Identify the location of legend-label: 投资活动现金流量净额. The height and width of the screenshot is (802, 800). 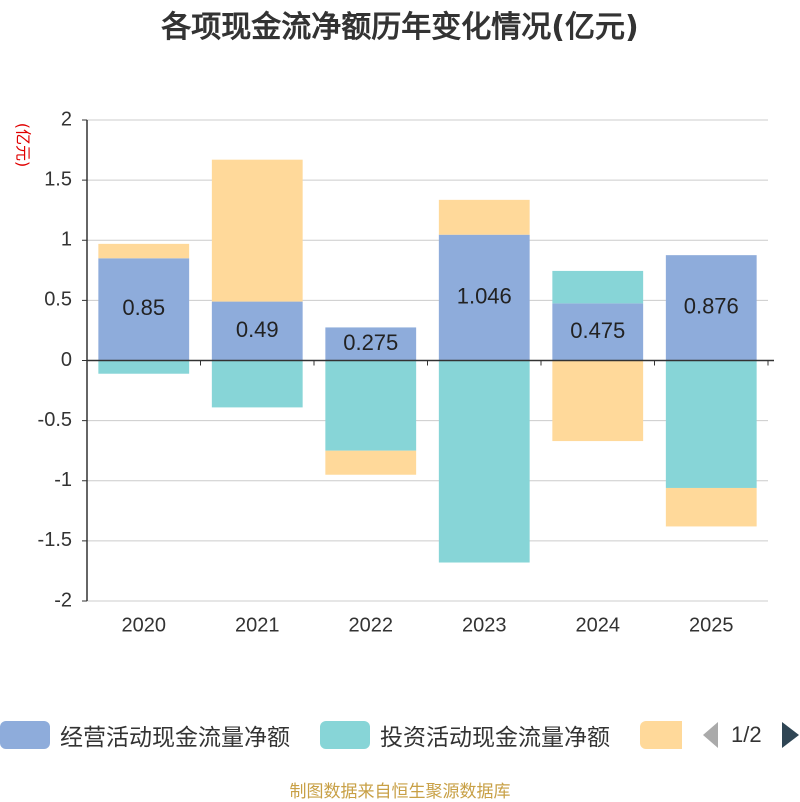
(495, 738).